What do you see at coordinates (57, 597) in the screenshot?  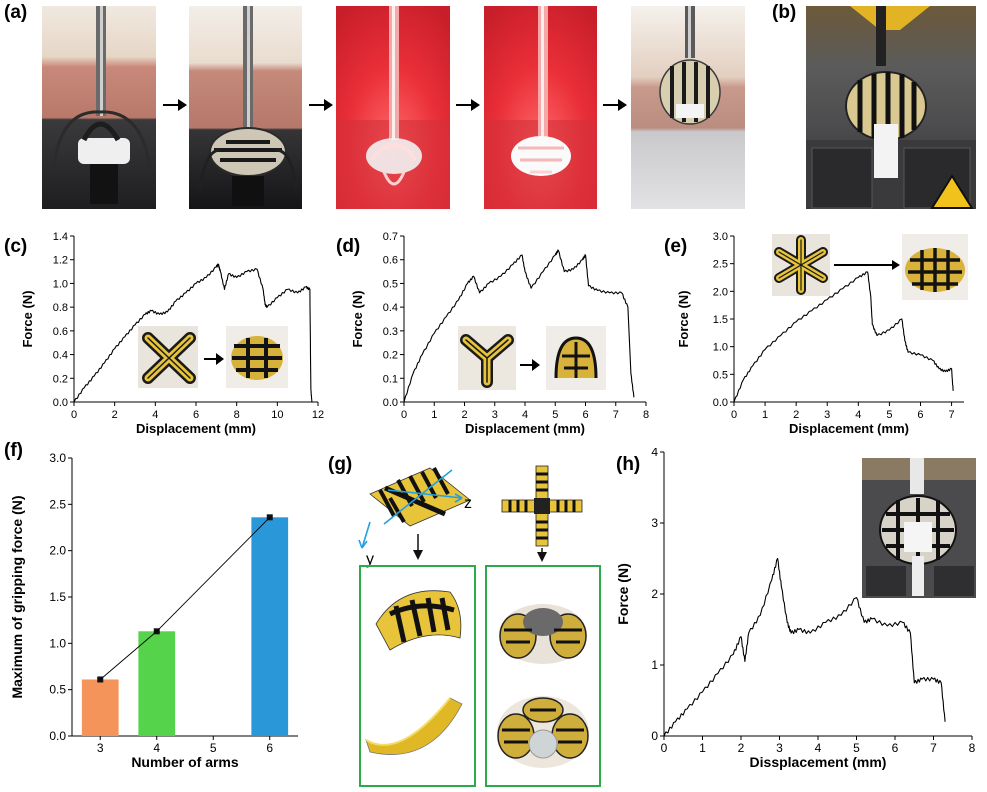 I see `y-tick-label: 1.5` at bounding box center [57, 597].